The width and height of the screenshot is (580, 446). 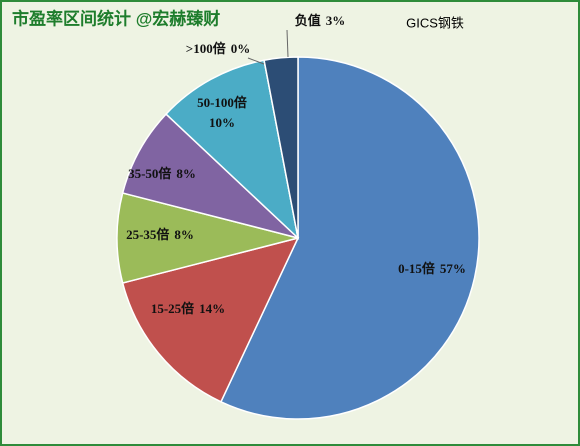 I want to click on data-label: 0-15倍 57%, so click(x=432, y=268).